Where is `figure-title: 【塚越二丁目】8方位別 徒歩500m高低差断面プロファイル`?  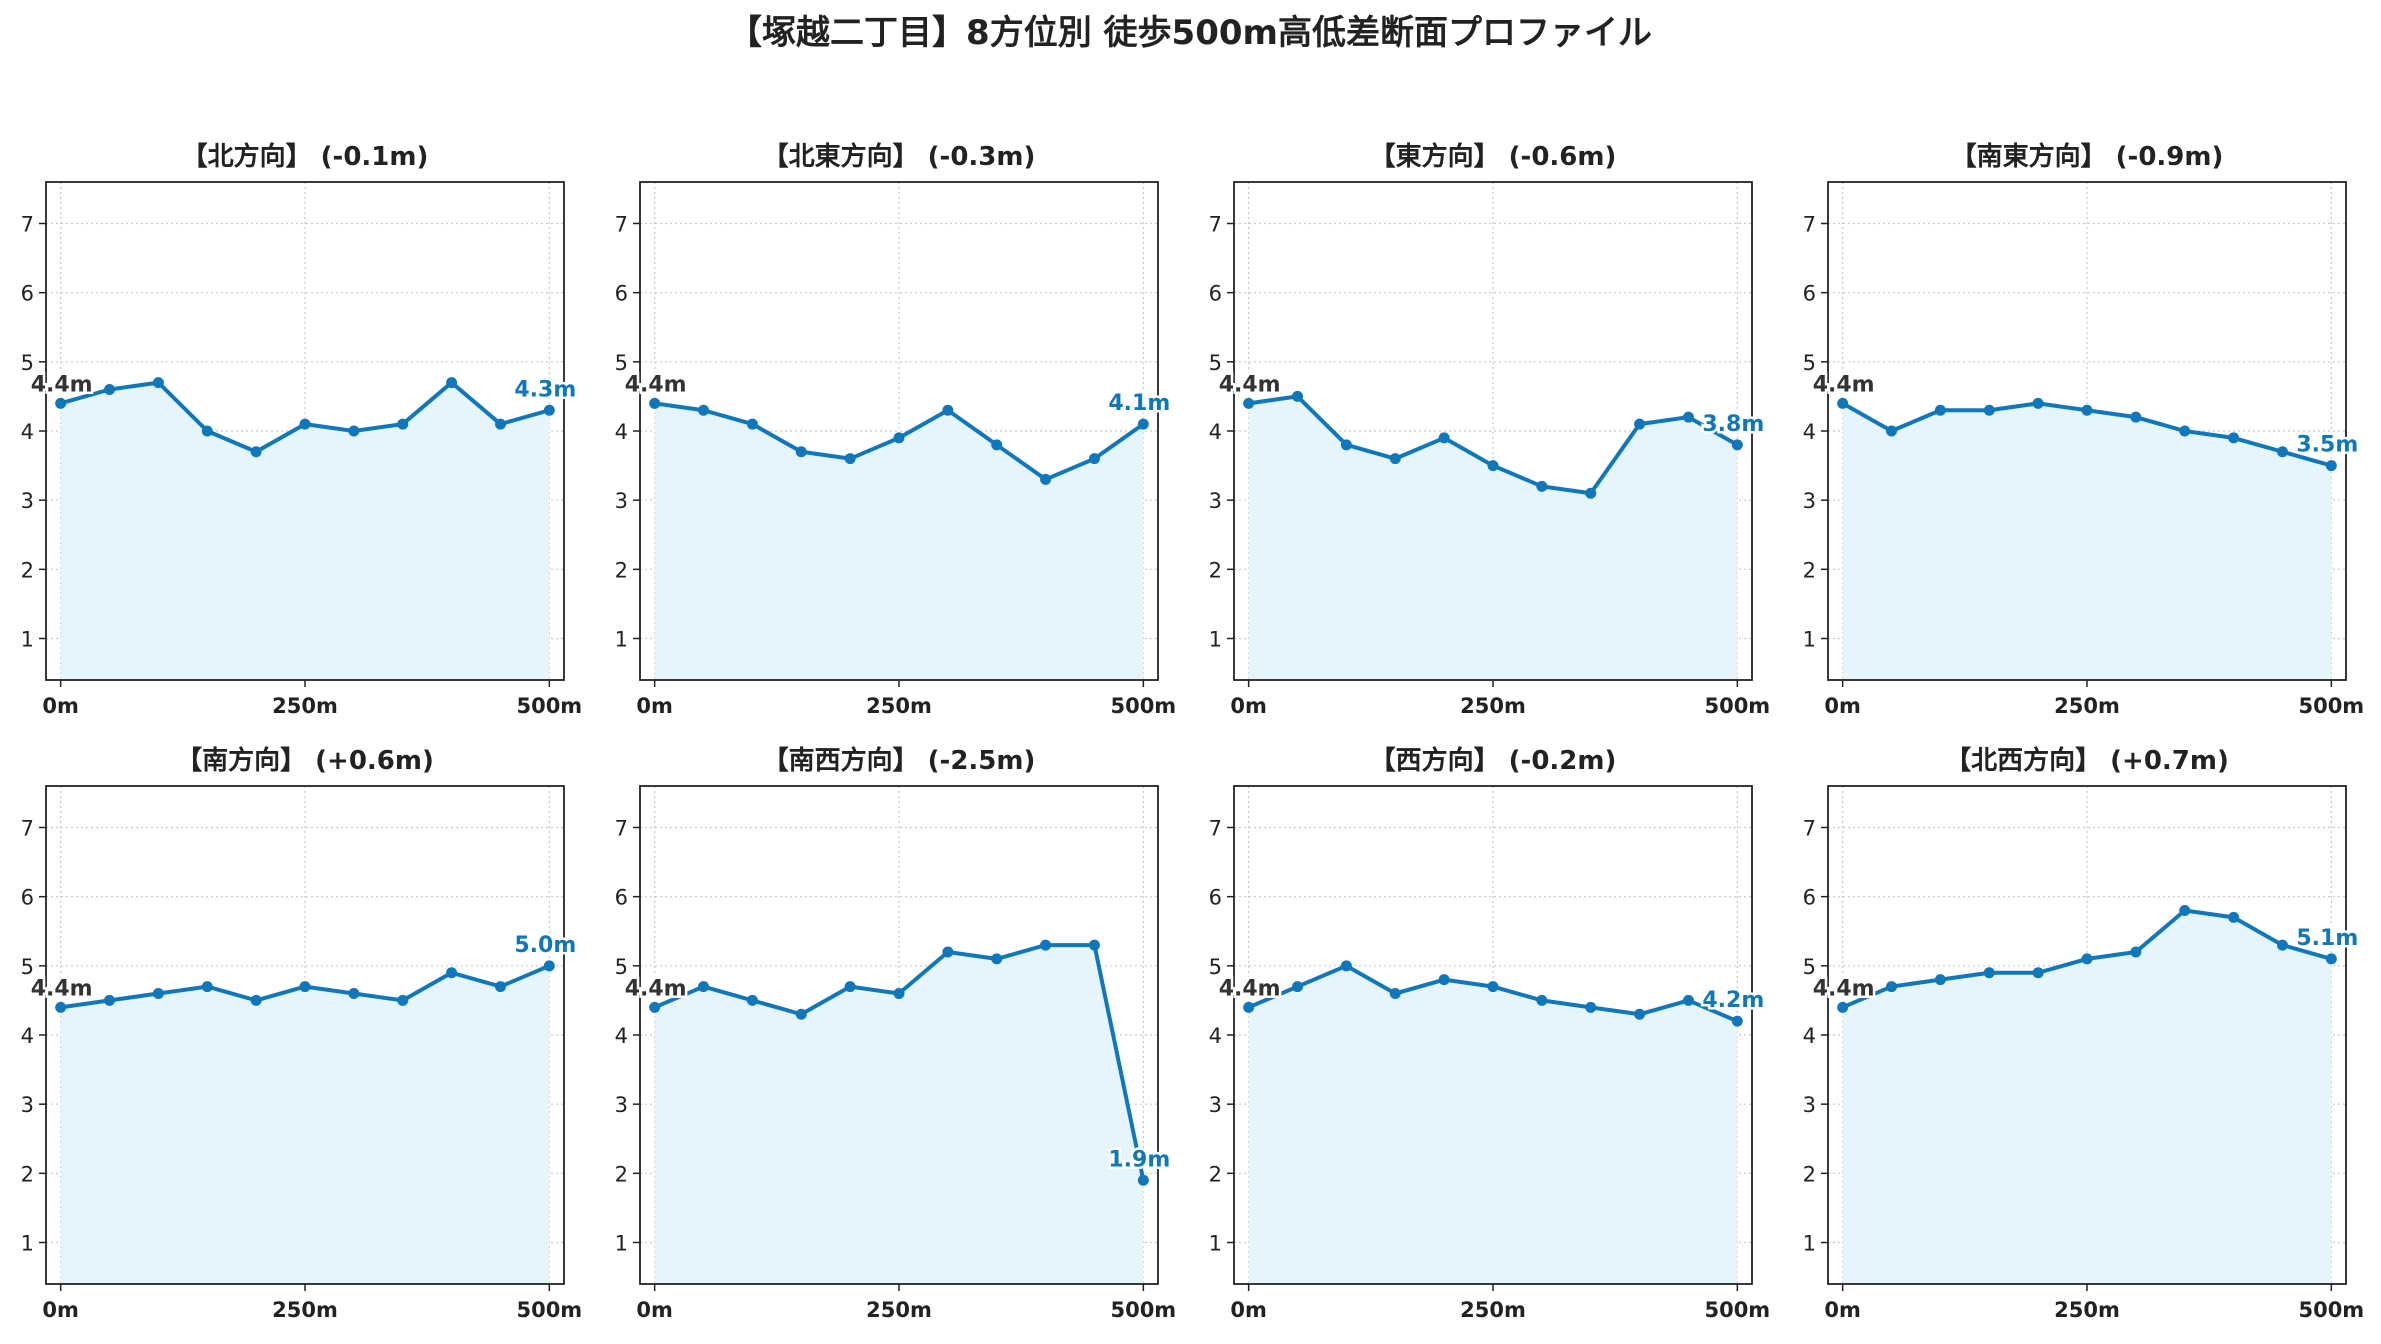
figure-title: 【塚越二丁目】8方位別 徒歩500m高低差断面プロファイル is located at coordinates (1190, 33).